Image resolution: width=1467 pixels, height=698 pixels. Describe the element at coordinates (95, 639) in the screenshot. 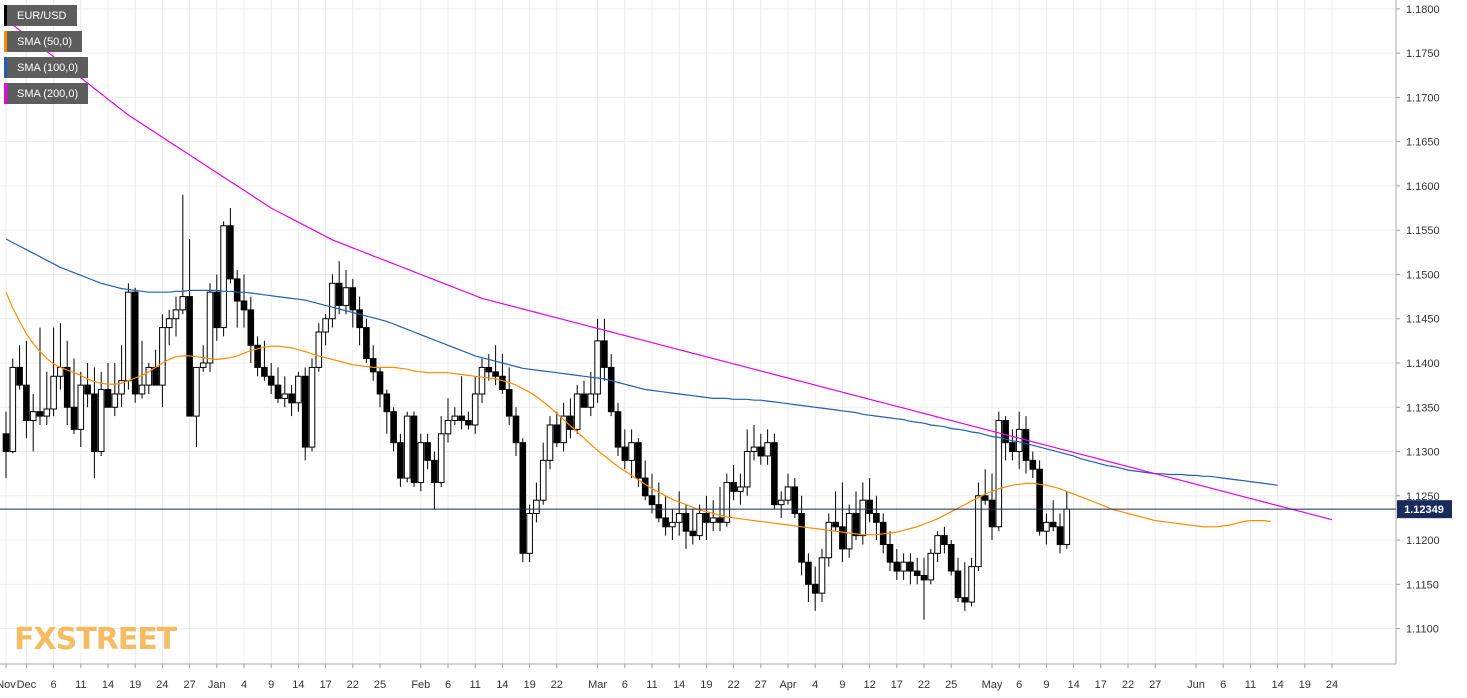

I see `fxstreet-logo: FXSTREET` at that location.